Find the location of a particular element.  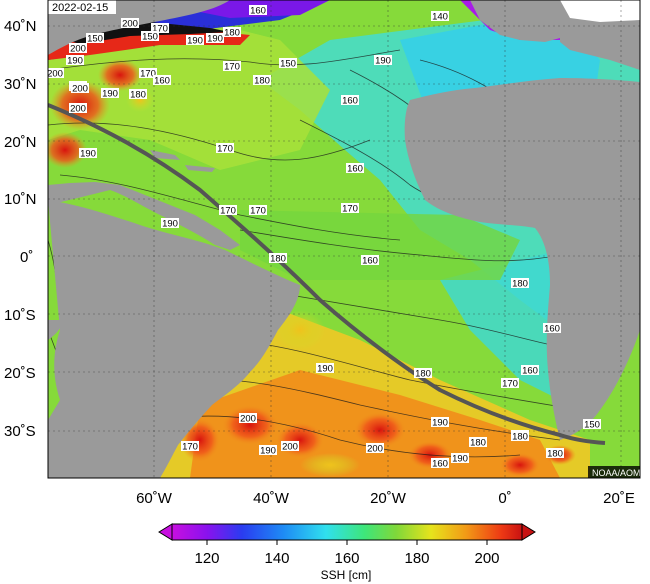

colorbar-high-arrow is located at coordinates (528, 532).